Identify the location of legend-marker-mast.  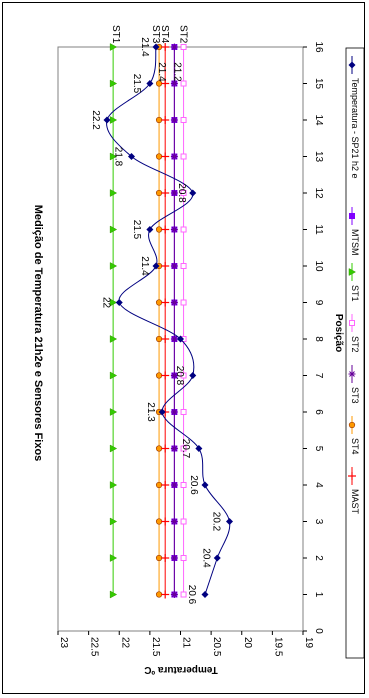
(352, 476).